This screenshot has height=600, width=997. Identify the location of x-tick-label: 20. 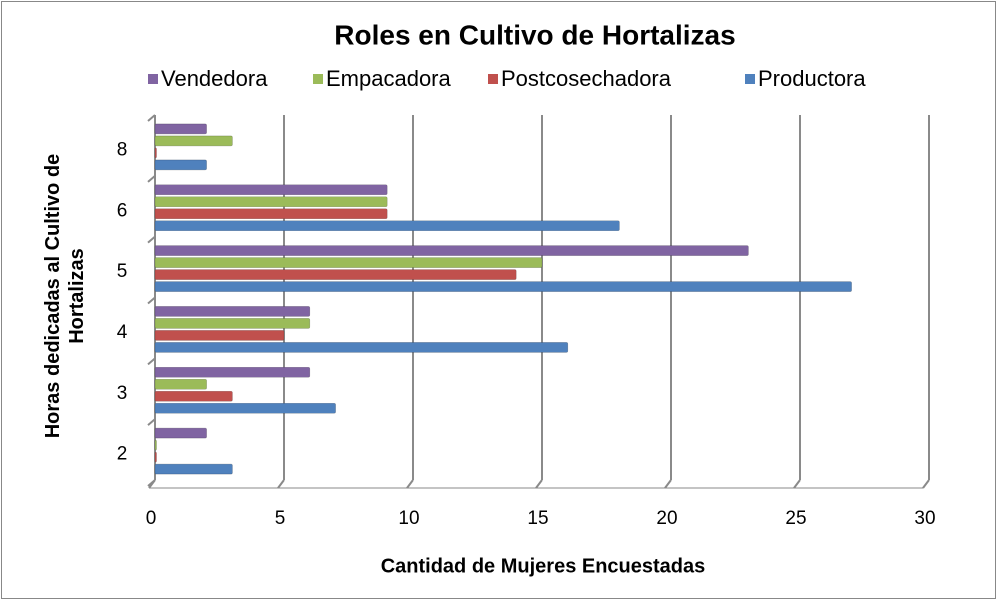
(666, 518).